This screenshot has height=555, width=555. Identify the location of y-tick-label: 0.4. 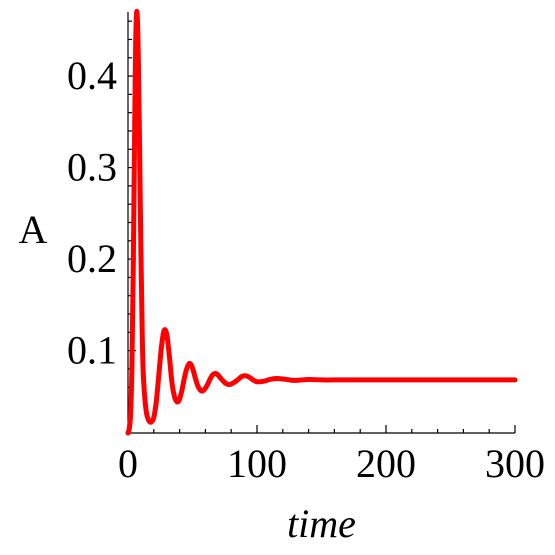
(92, 75).